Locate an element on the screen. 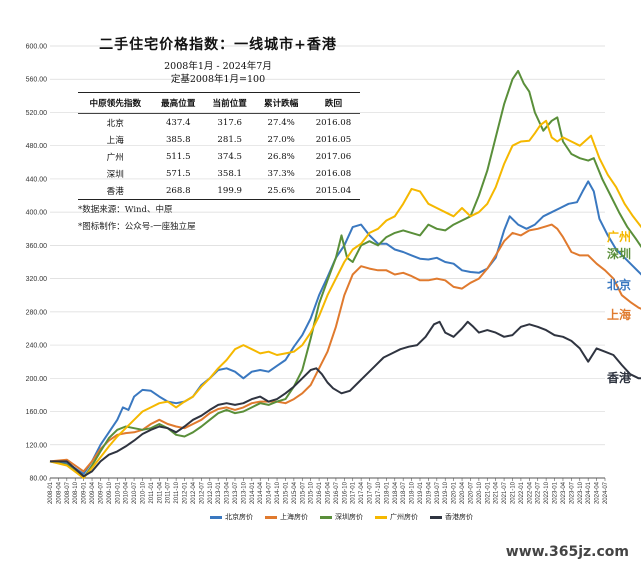 The image size is (641, 566). x-tick-label: 2013-01 is located at coordinates (219, 492).